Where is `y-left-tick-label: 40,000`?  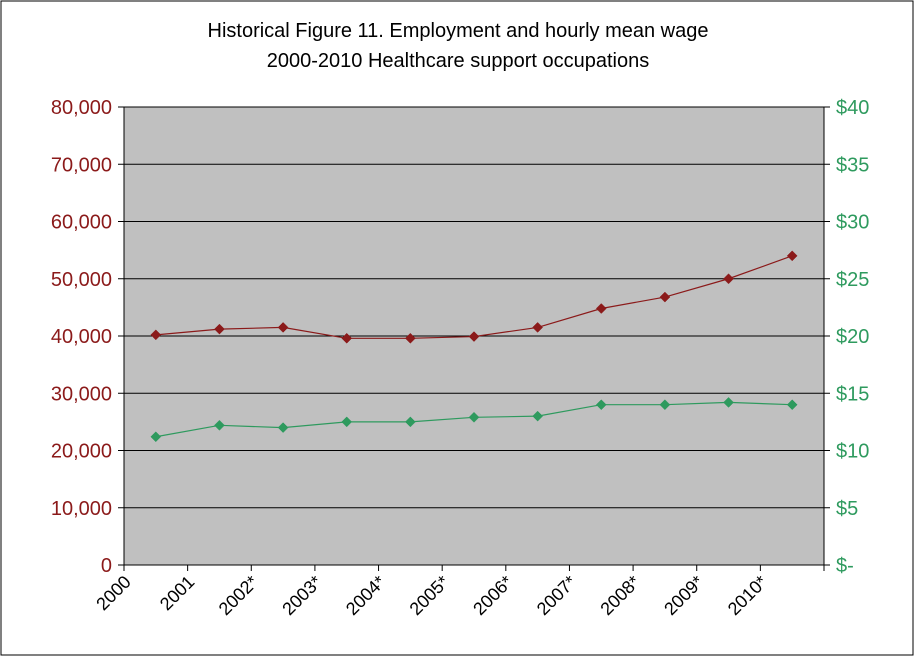 y-left-tick-label: 40,000 is located at coordinates (81, 337).